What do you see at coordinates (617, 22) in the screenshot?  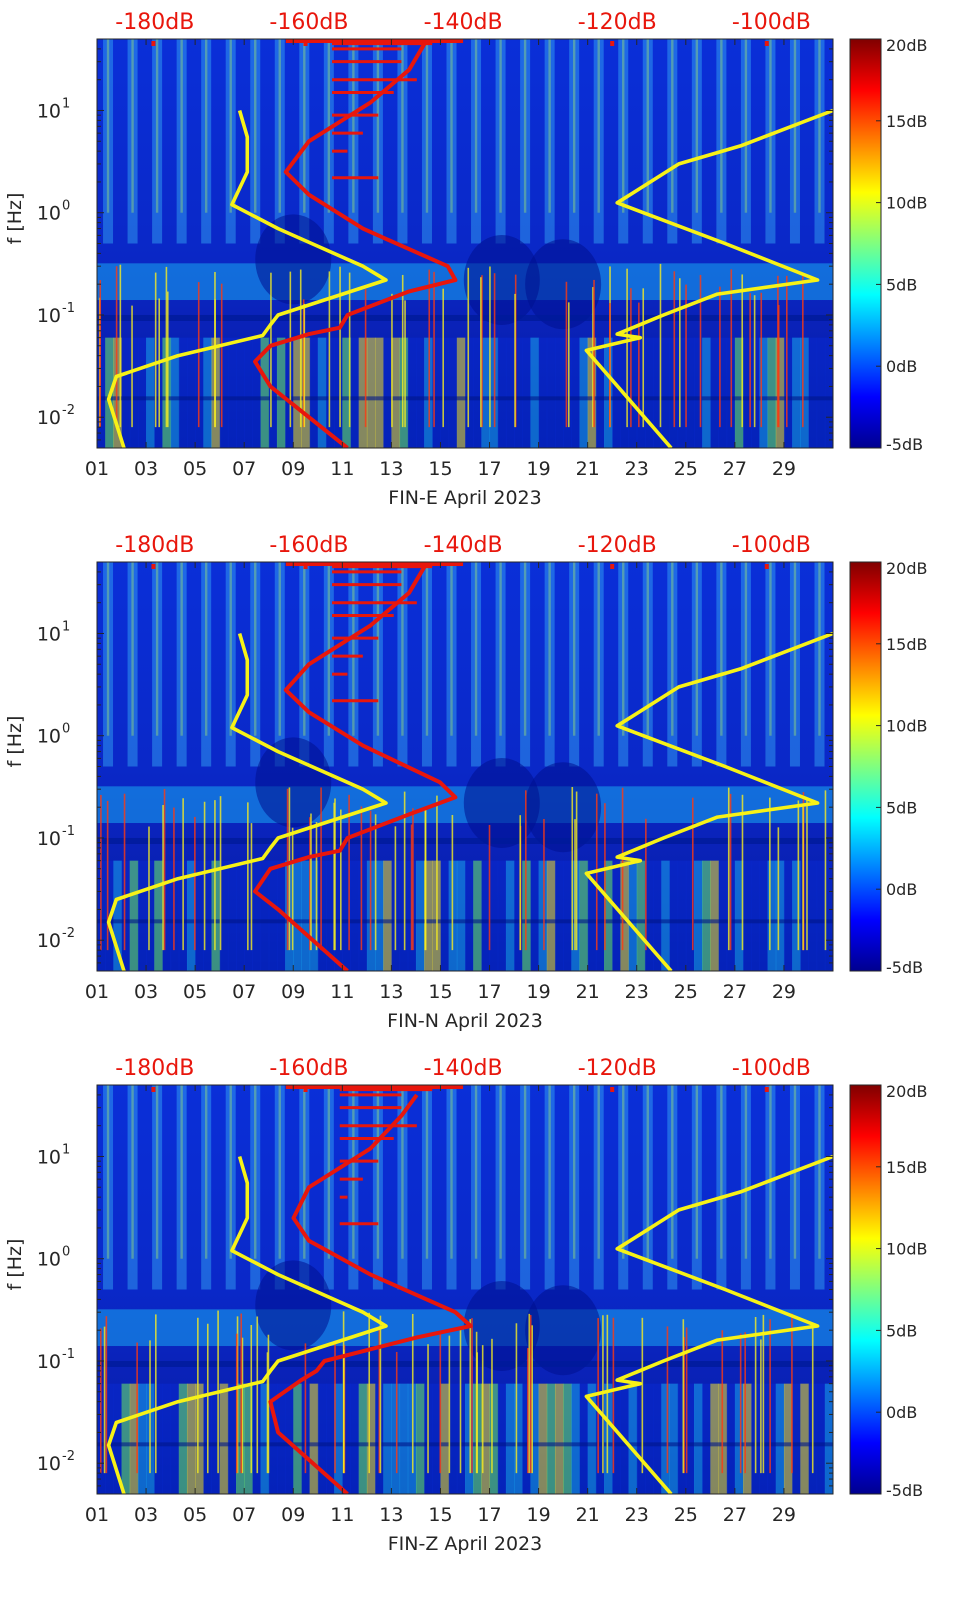 I see `top-db-label: -120dB` at bounding box center [617, 22].